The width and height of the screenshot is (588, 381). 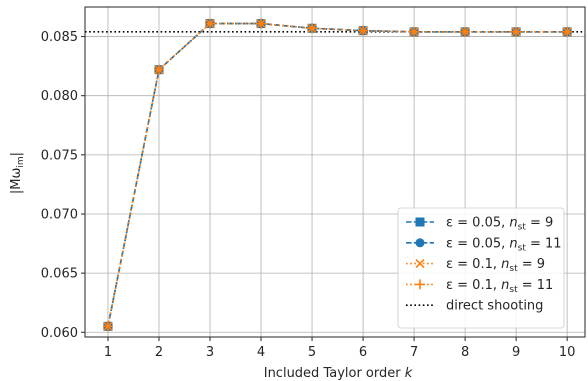 What do you see at coordinates (494, 306) in the screenshot?
I see `legend-label: direct shooting` at bounding box center [494, 306].